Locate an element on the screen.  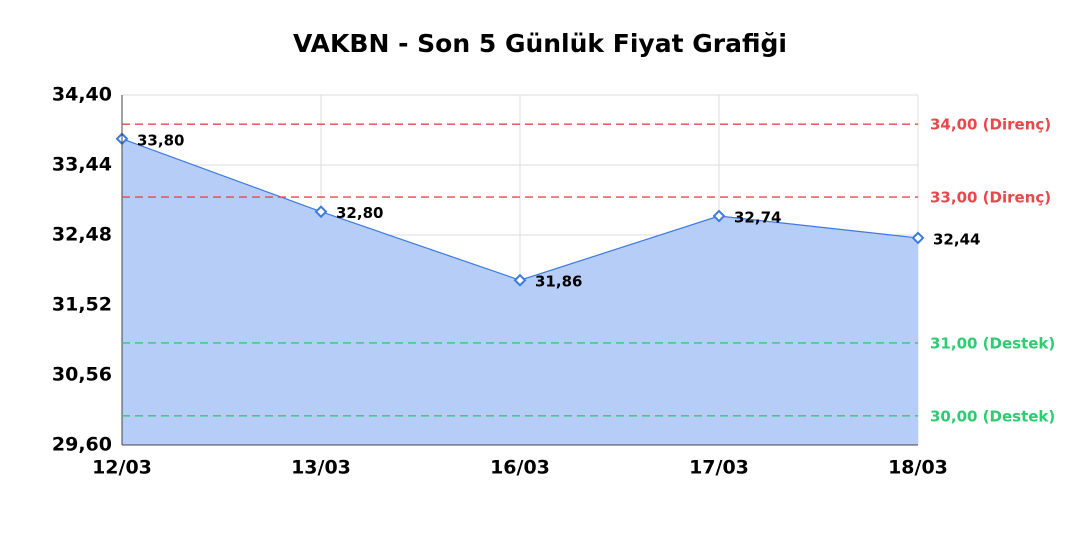
data-label: 32,44 is located at coordinates (956, 239).